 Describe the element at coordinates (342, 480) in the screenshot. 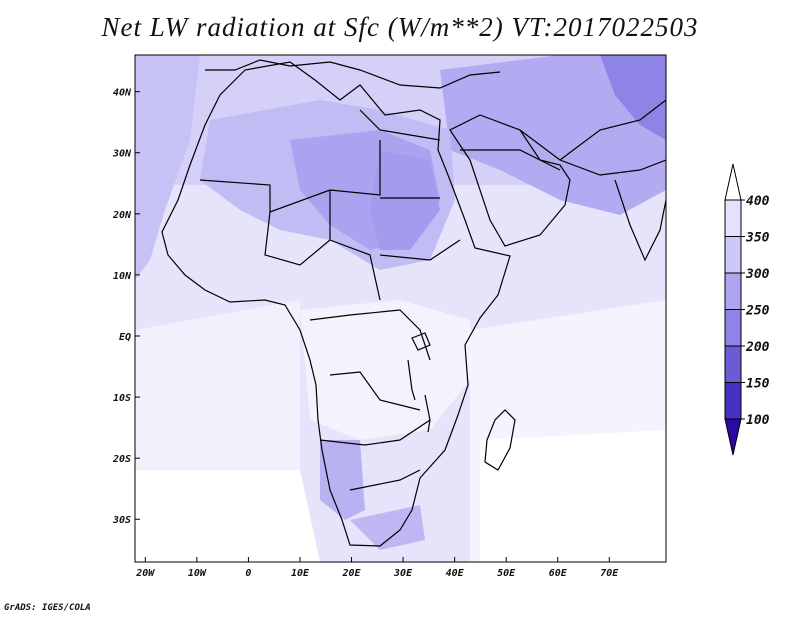

I see `field-namibia` at that location.